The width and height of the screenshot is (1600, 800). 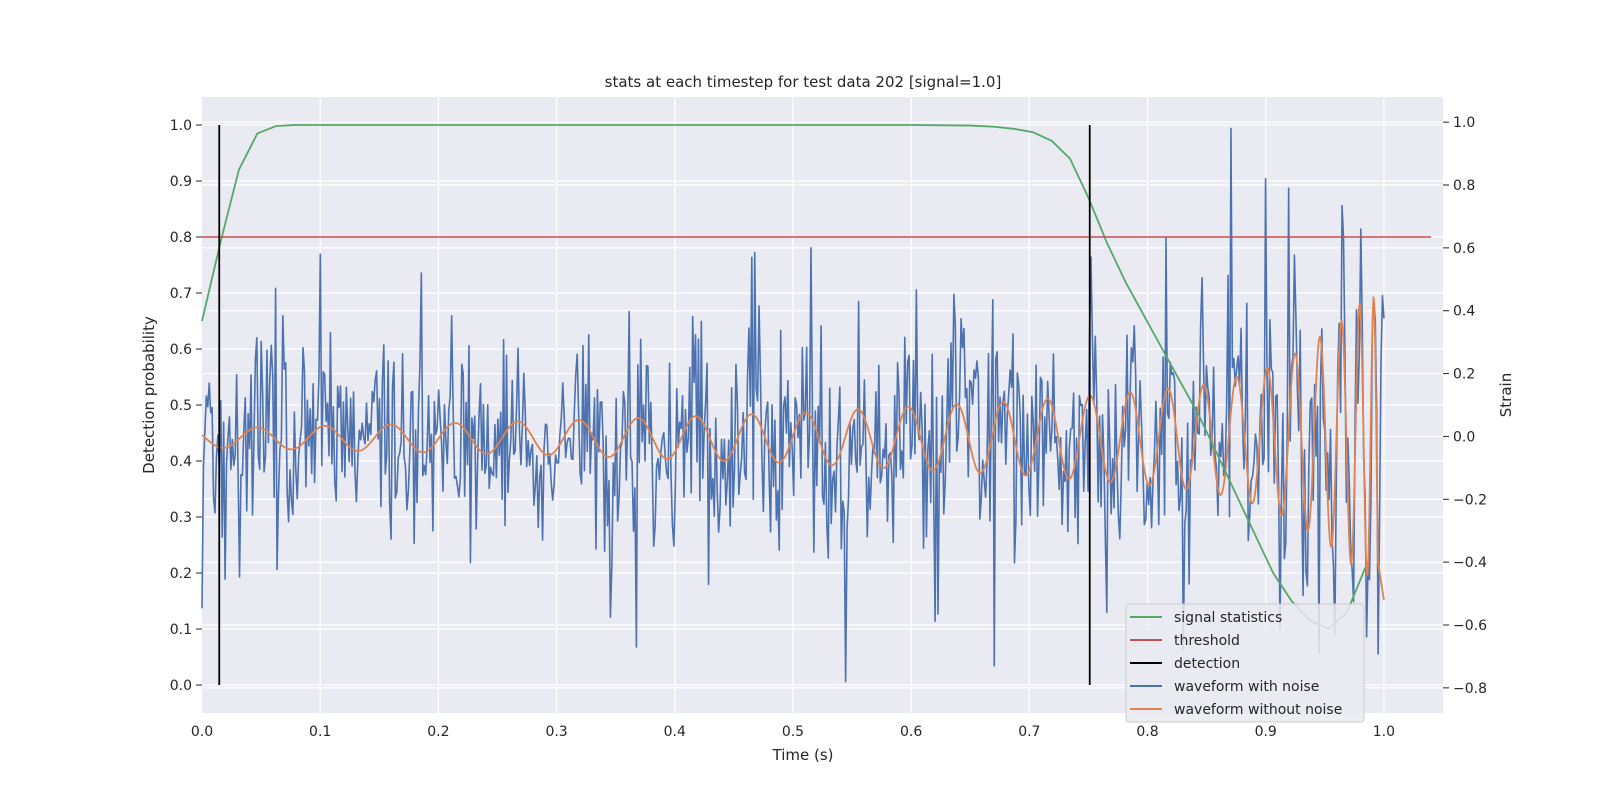 What do you see at coordinates (911, 732) in the screenshot?
I see `x-tick-label: 0.6` at bounding box center [911, 732].